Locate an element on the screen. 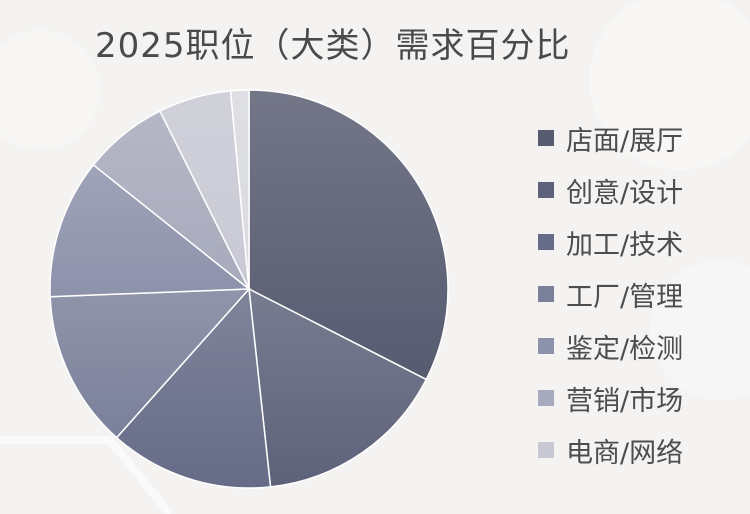  chart-title: 2025职位（大类）需求百分比 is located at coordinates (333, 46).